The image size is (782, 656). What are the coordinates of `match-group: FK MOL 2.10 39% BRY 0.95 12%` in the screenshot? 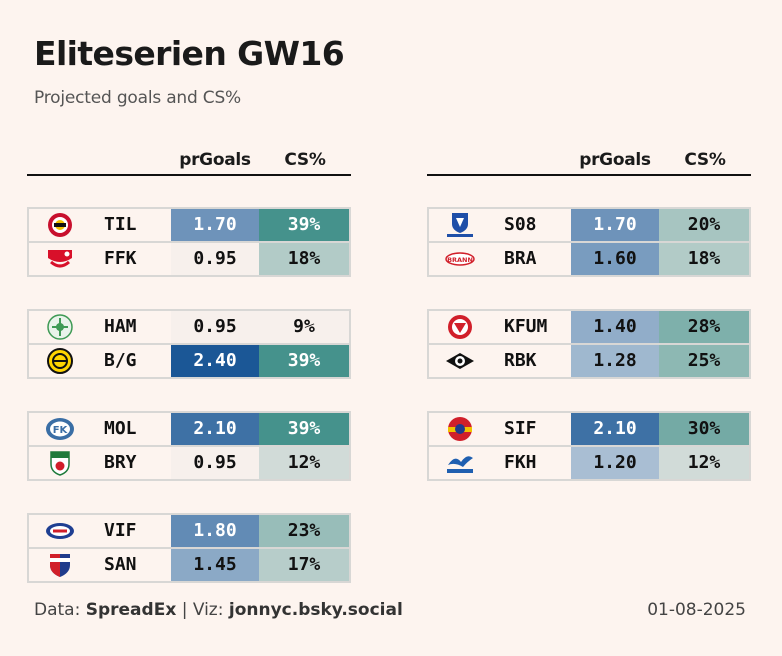 It's located at (189, 446).